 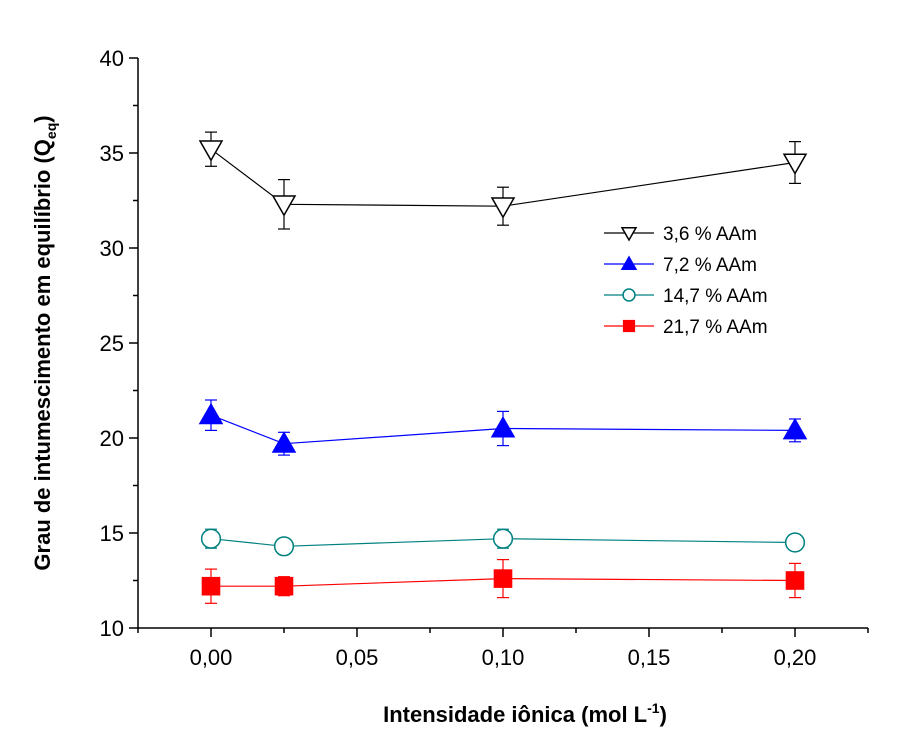 What do you see at coordinates (503, 657) in the screenshot?
I see `x-tick-label: 0,10` at bounding box center [503, 657].